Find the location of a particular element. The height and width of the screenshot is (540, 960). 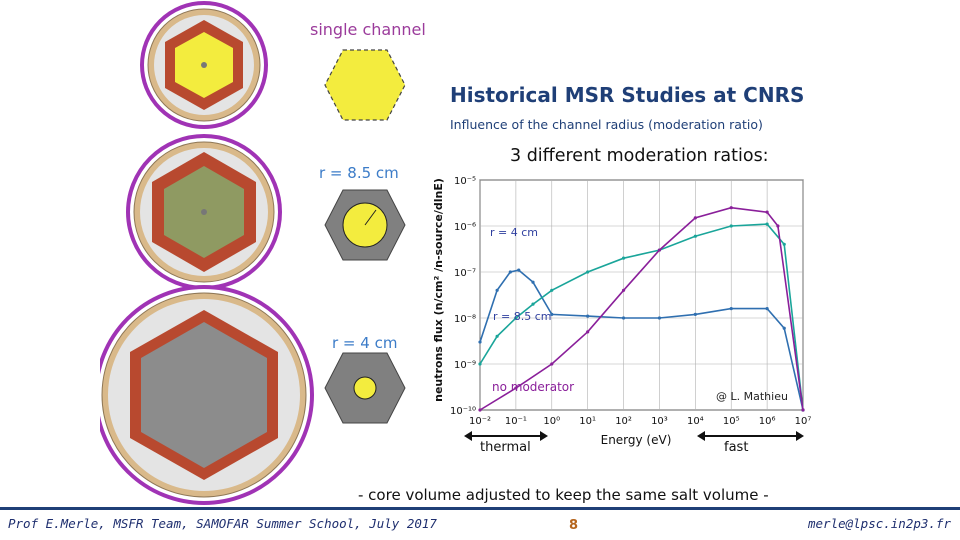

range-arrows is located at coordinates (634, 436).